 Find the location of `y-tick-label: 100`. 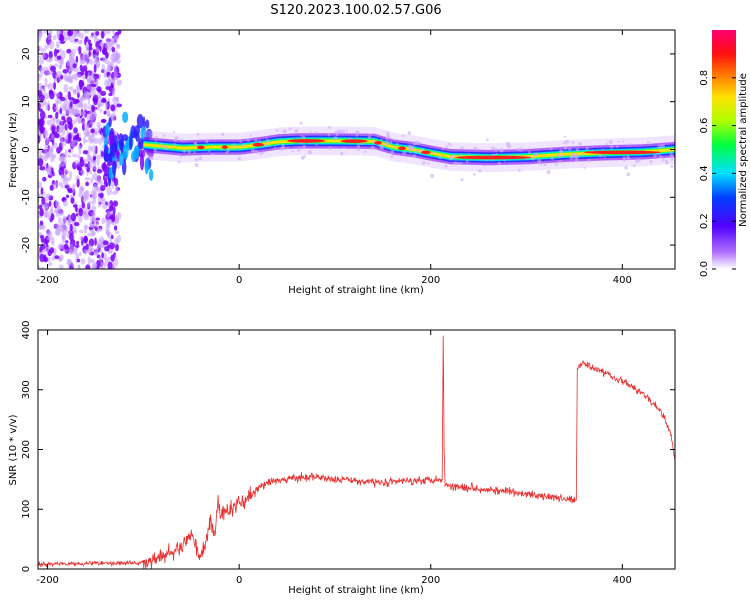

y-tick-label: 100 is located at coordinates (26, 509).